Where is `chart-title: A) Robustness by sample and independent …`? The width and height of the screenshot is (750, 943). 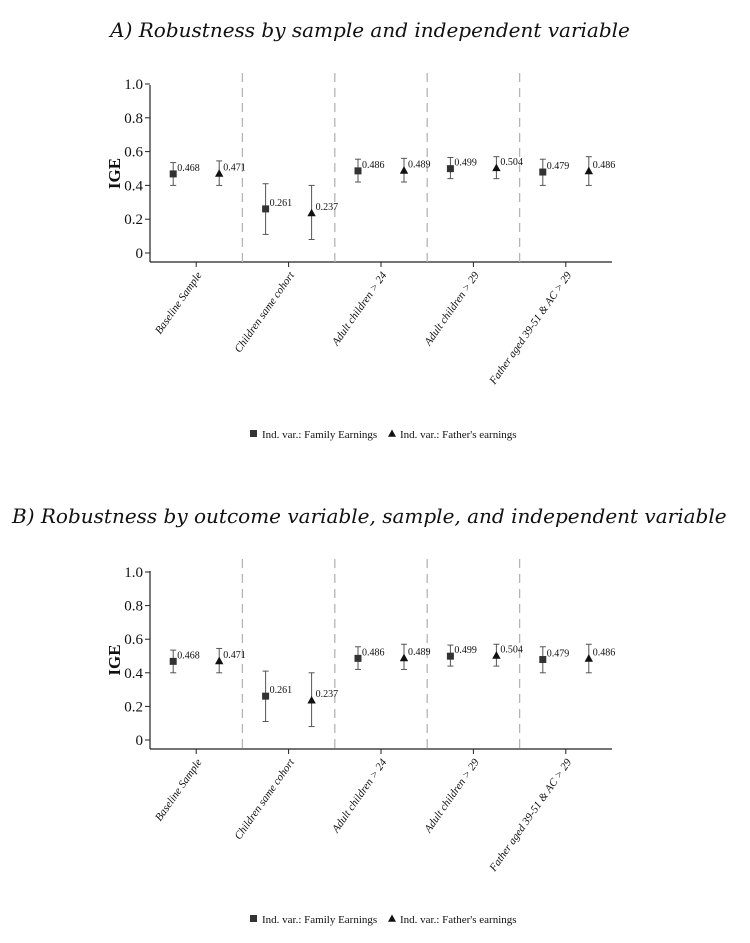 chart-title: A) Robustness by sample and independent … is located at coordinates (369, 30).